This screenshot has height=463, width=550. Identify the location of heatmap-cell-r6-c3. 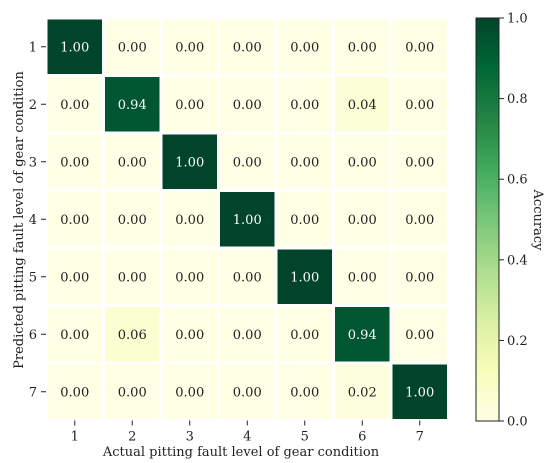
(189, 334).